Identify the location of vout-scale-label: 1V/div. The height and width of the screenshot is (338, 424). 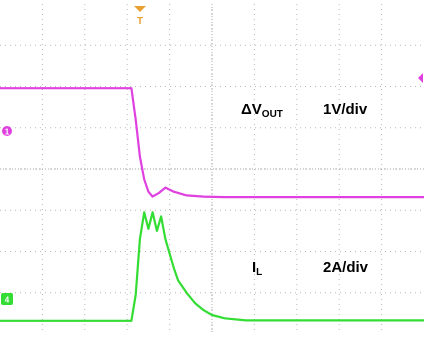
(345, 109).